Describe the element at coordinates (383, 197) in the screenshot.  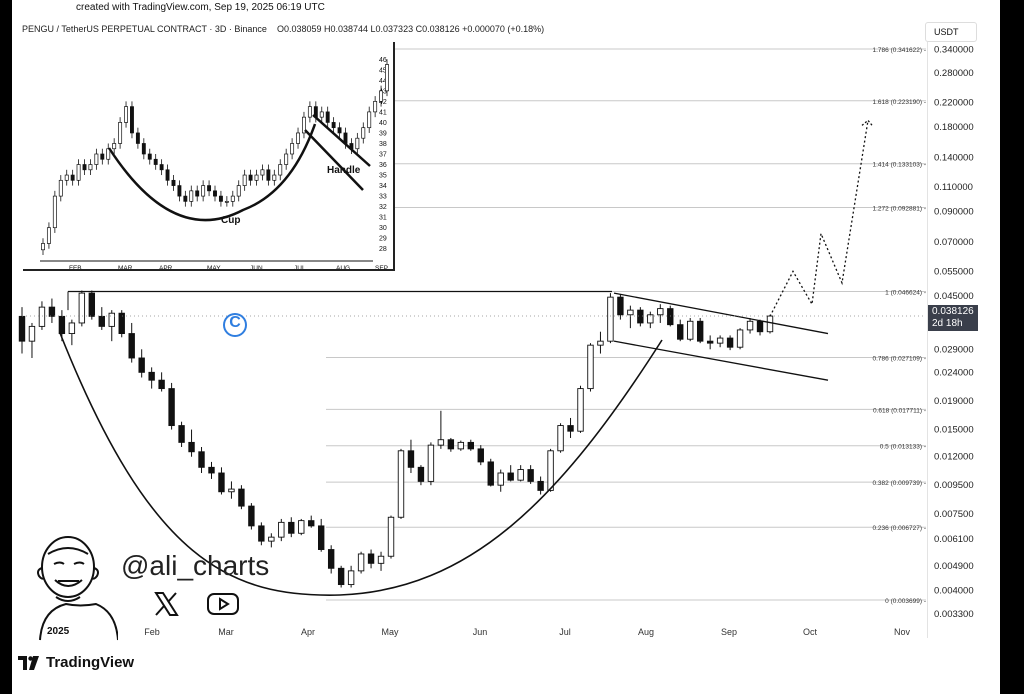
I see `inset-y-tick-label: 33` at that location.